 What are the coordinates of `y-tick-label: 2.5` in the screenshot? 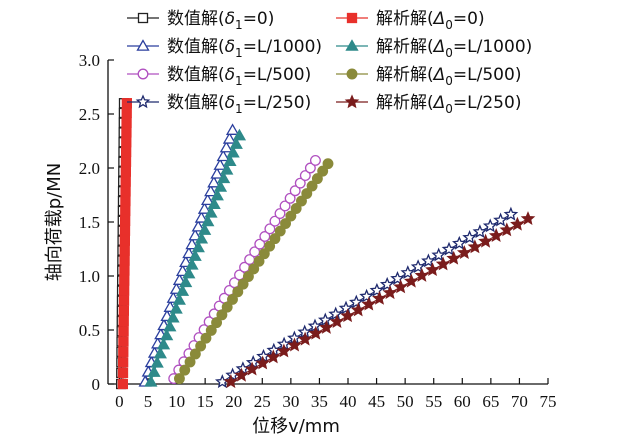 It's located at (89, 114).